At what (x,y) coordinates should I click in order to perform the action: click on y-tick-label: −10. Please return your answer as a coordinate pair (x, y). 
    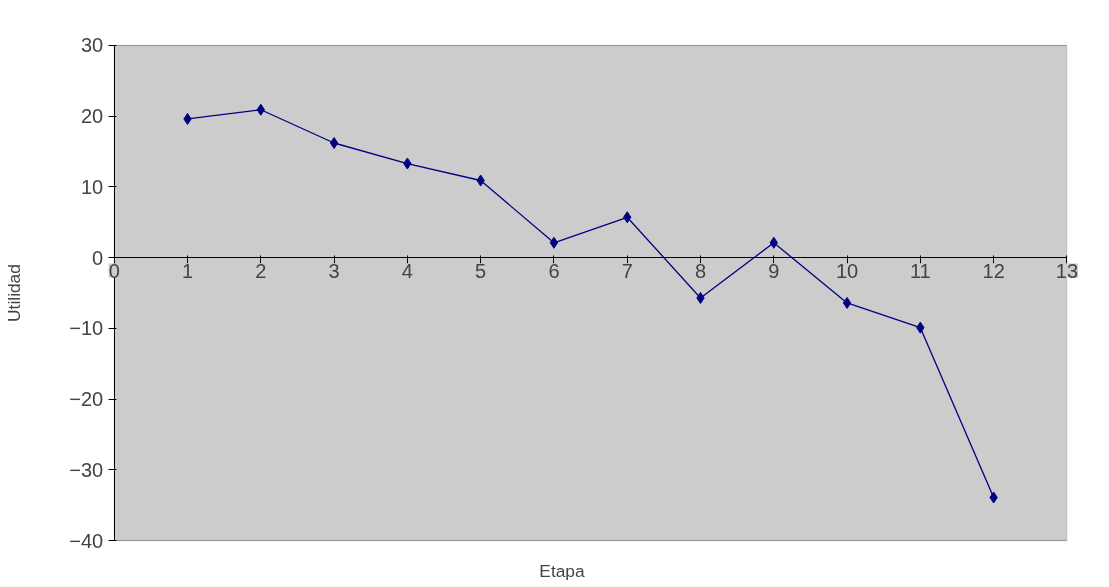
    Looking at the image, I should click on (86, 328).